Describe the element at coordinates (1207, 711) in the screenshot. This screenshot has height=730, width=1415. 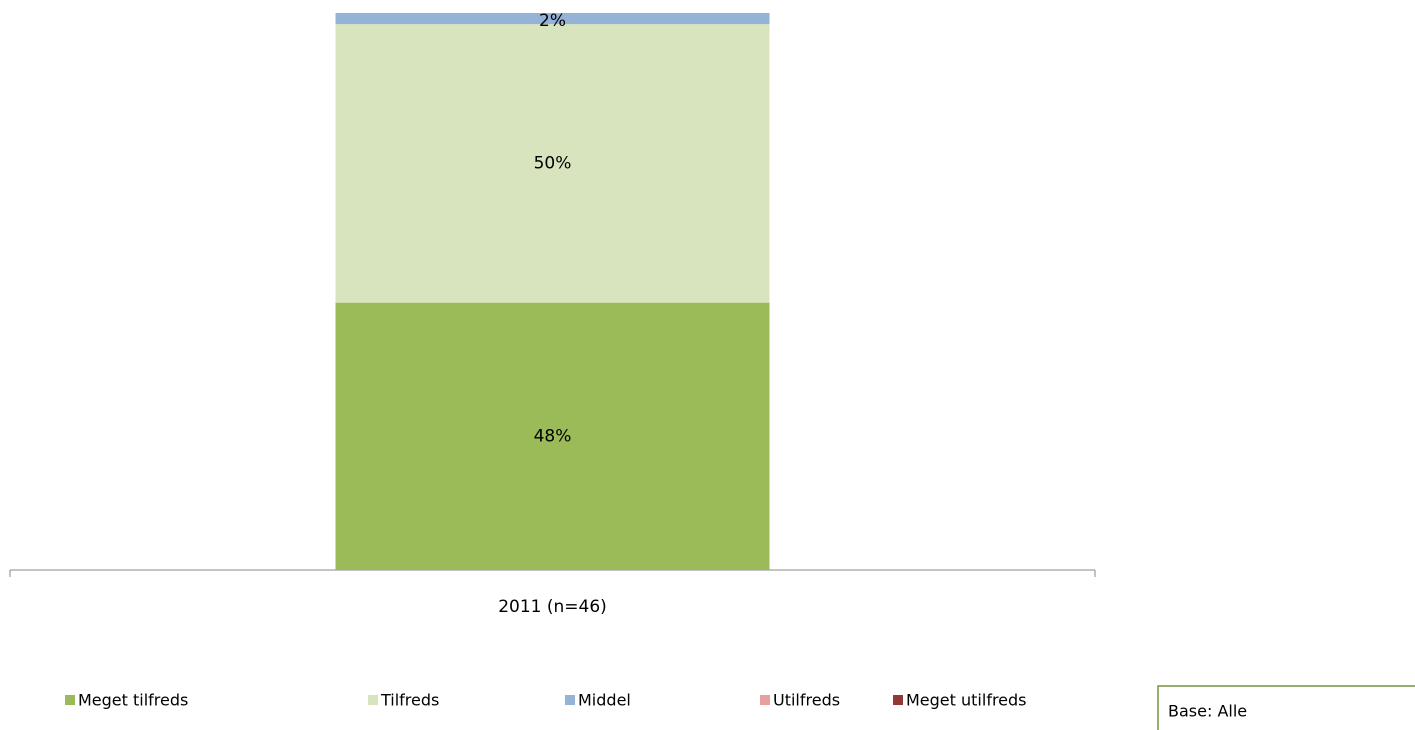
I see `annotation: Base: Alle` at that location.